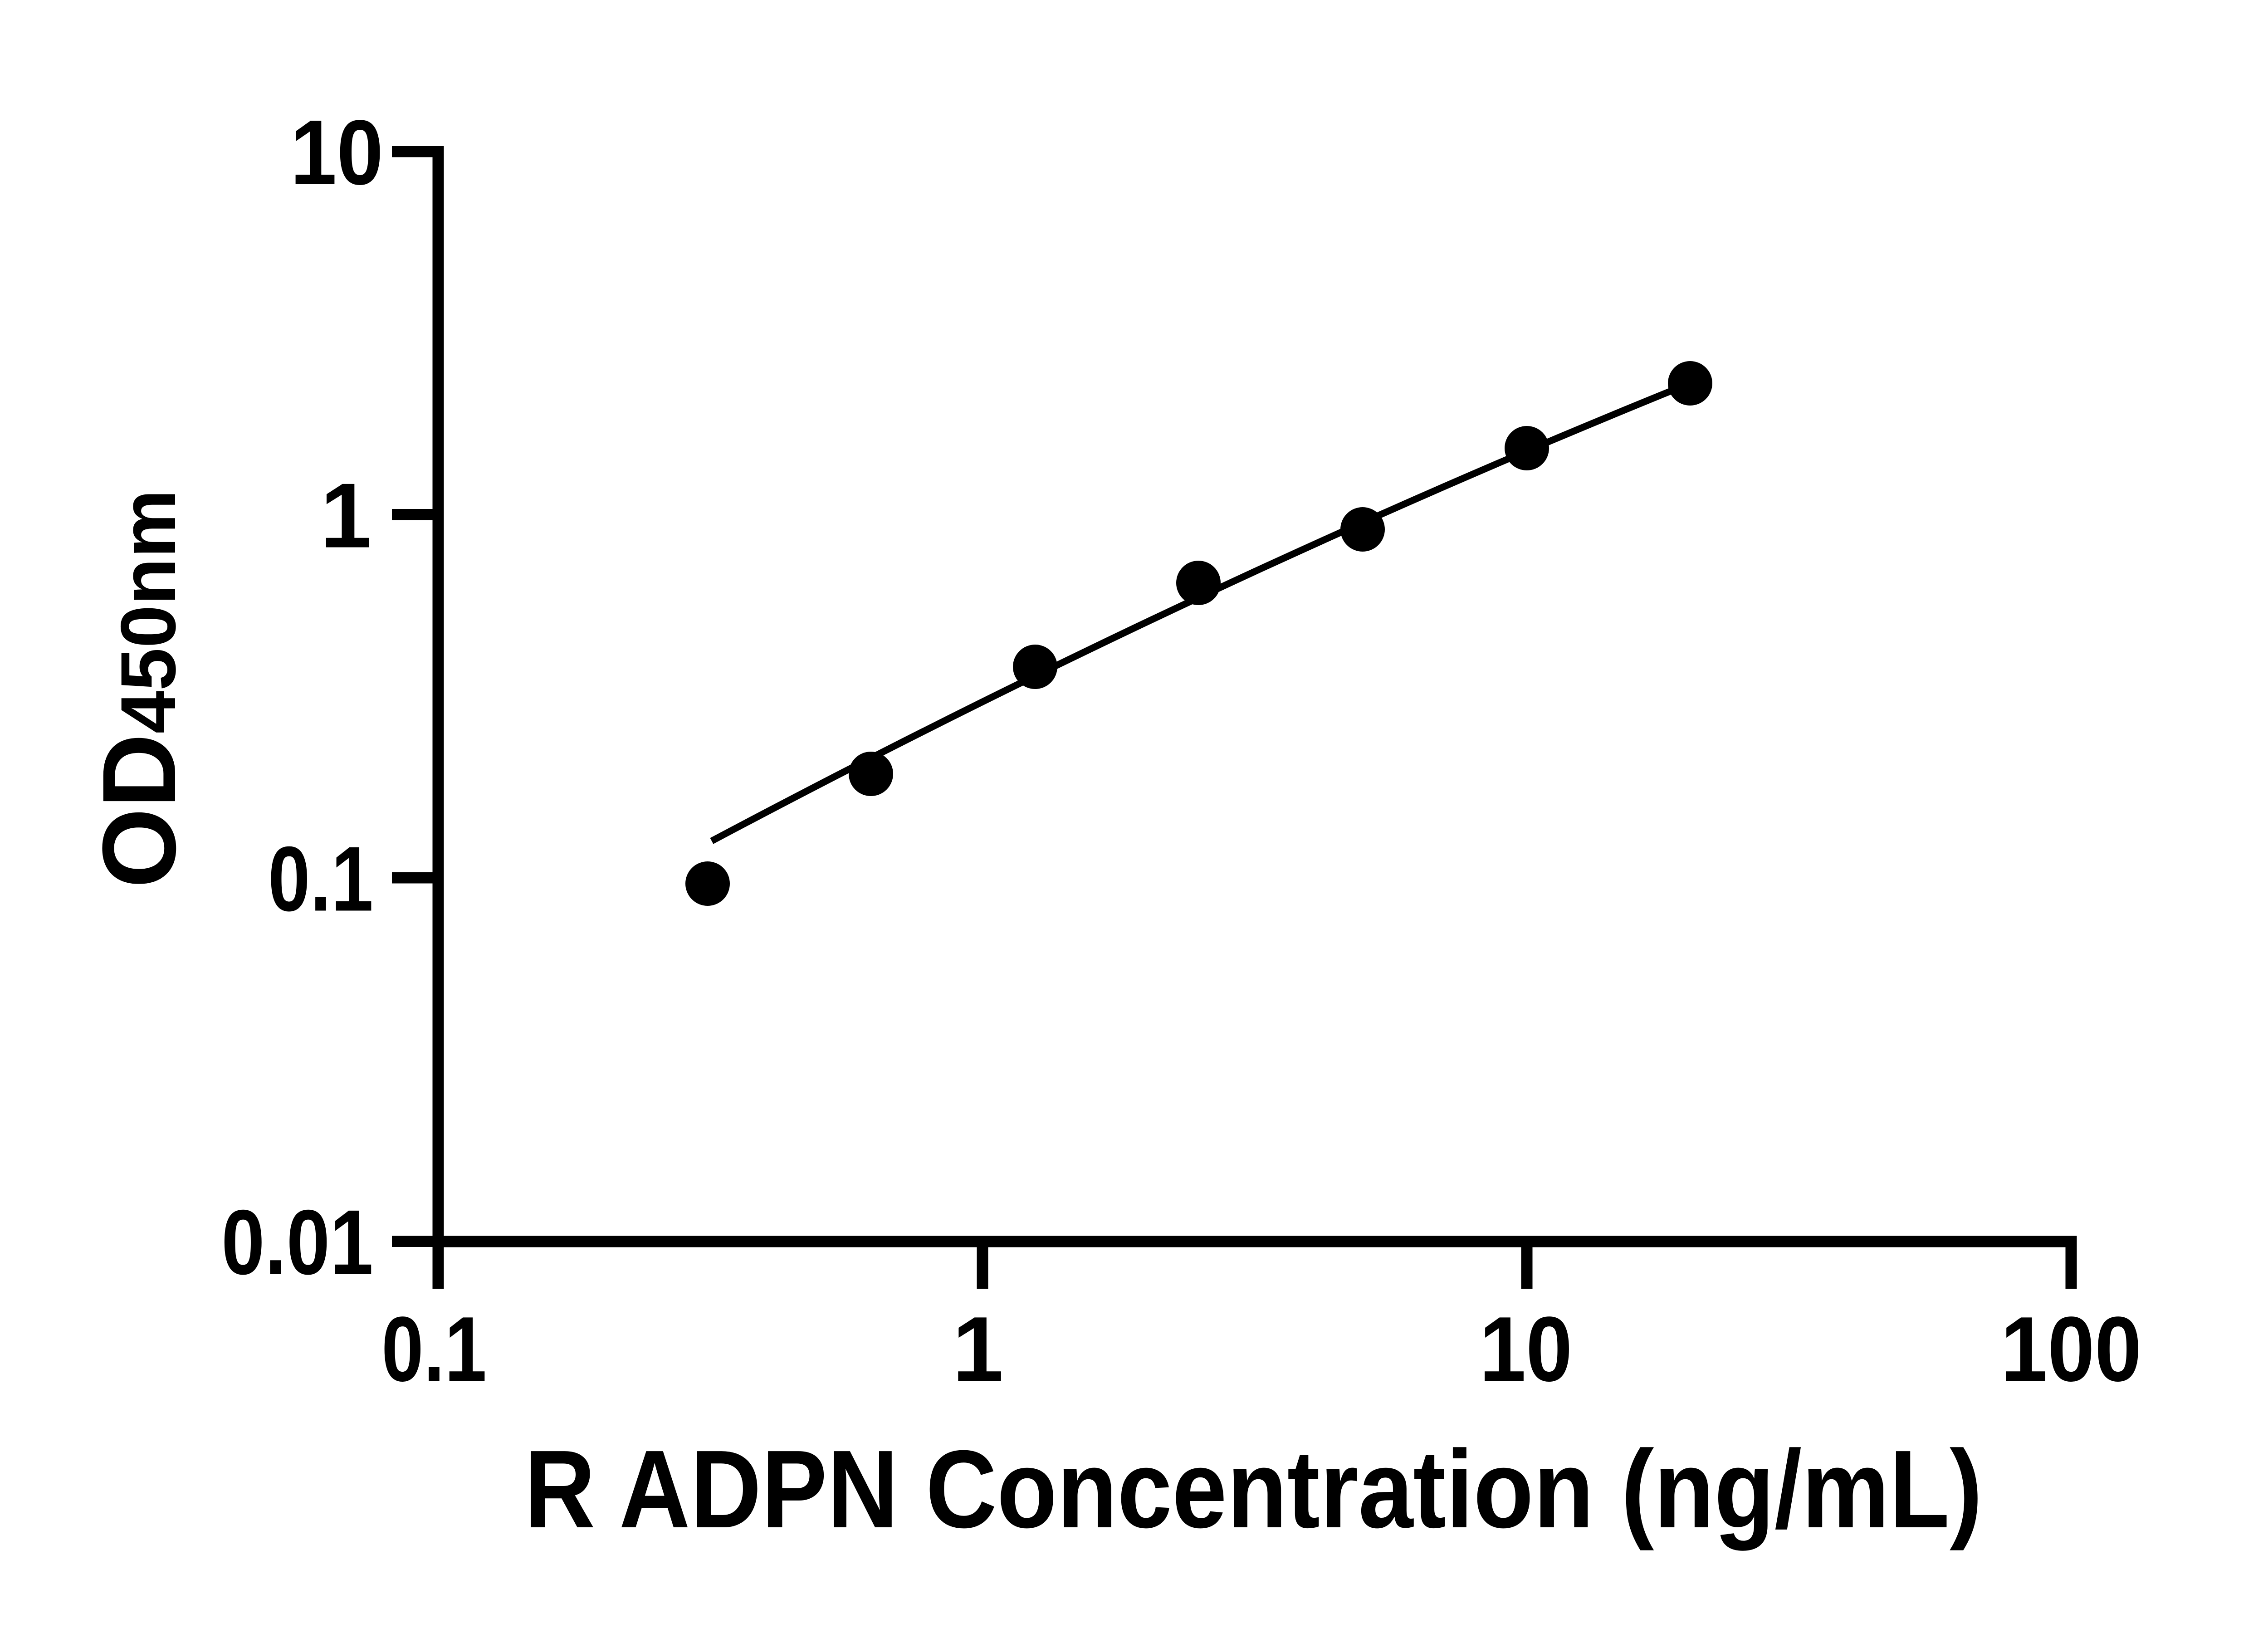 This screenshot has height=1633, width=2268. What do you see at coordinates (2071, 1349) in the screenshot?
I see `svg-text: 100` at bounding box center [2071, 1349].